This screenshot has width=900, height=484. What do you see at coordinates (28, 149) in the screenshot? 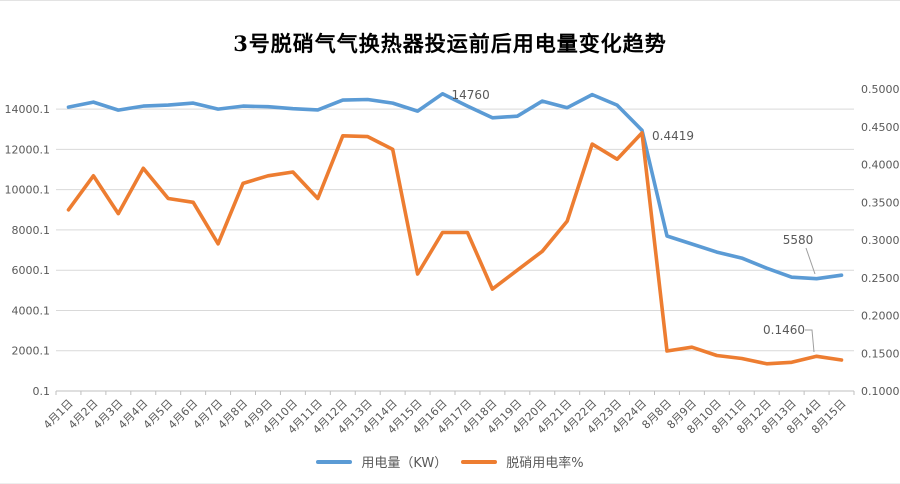
I see `y-axis-left-tick-label: 12000.1` at bounding box center [28, 149].